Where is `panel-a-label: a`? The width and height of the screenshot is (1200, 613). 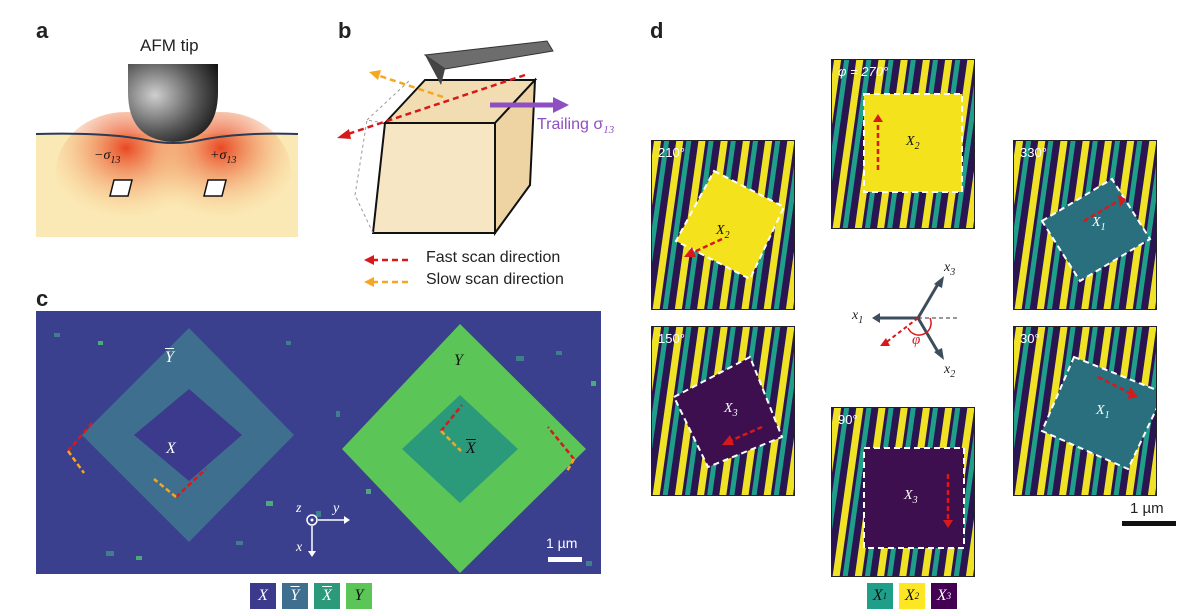 panel-a-label: a is located at coordinates (42, 30).